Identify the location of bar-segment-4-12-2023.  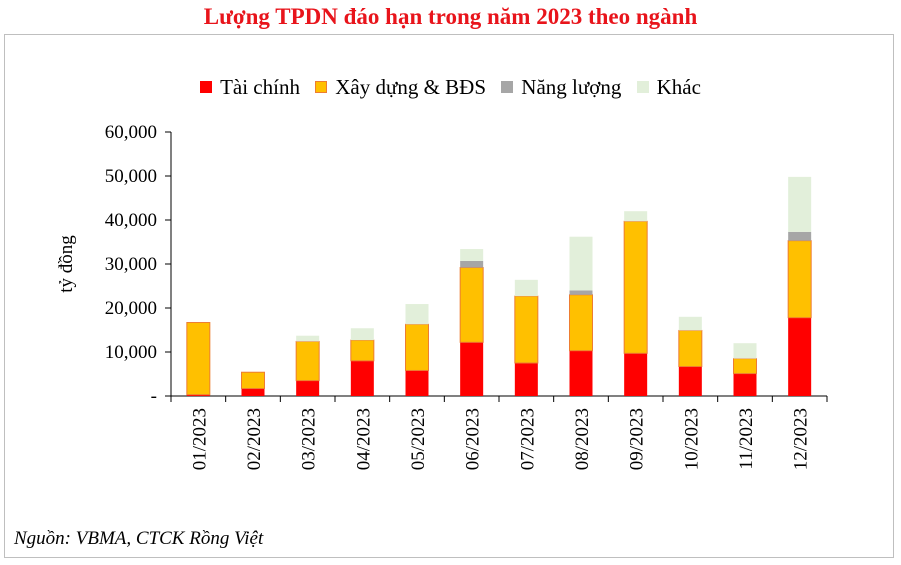
(800, 204).